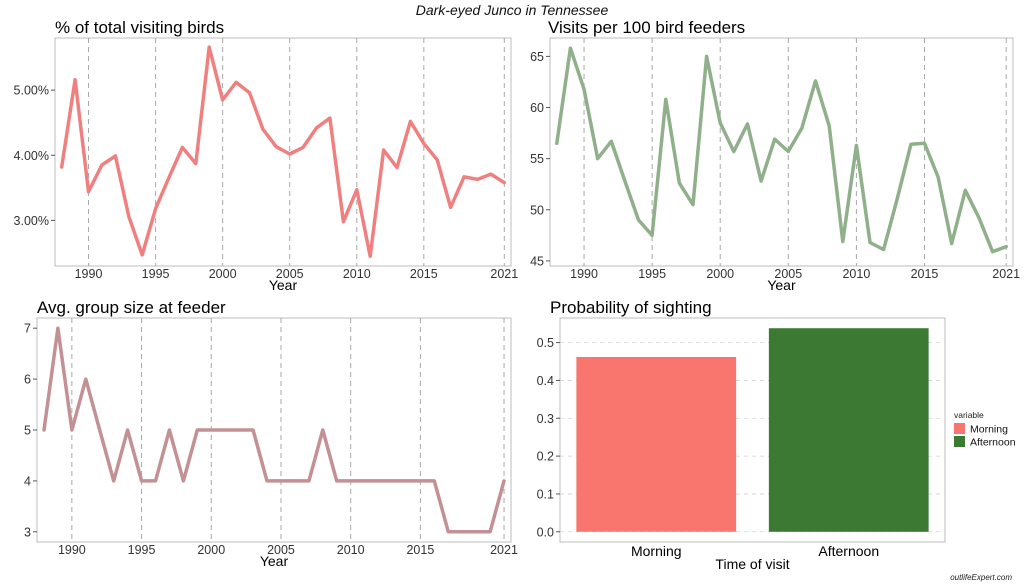  What do you see at coordinates (545, 343) in the screenshot?
I see `y-tick-label: 0.5` at bounding box center [545, 343].